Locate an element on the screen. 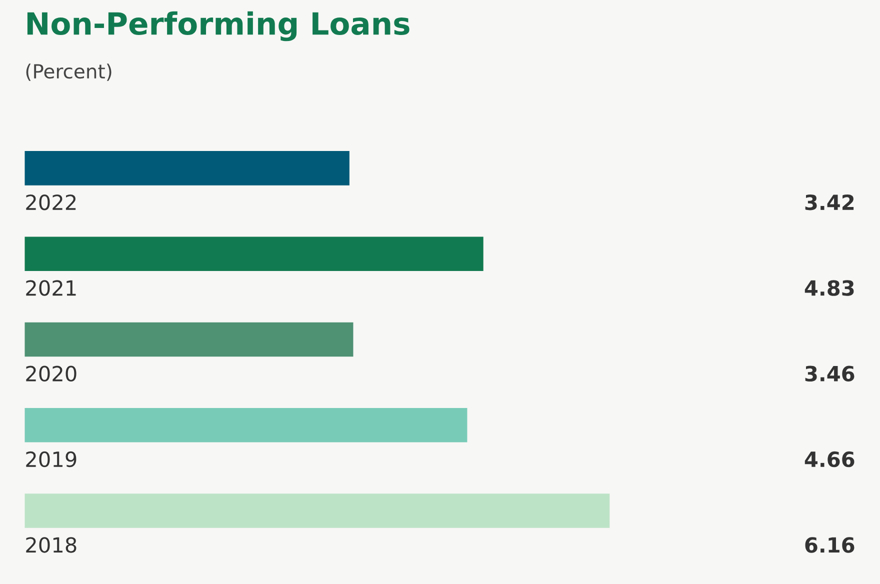  chart-subtitle: (Percent) is located at coordinates (69, 72).